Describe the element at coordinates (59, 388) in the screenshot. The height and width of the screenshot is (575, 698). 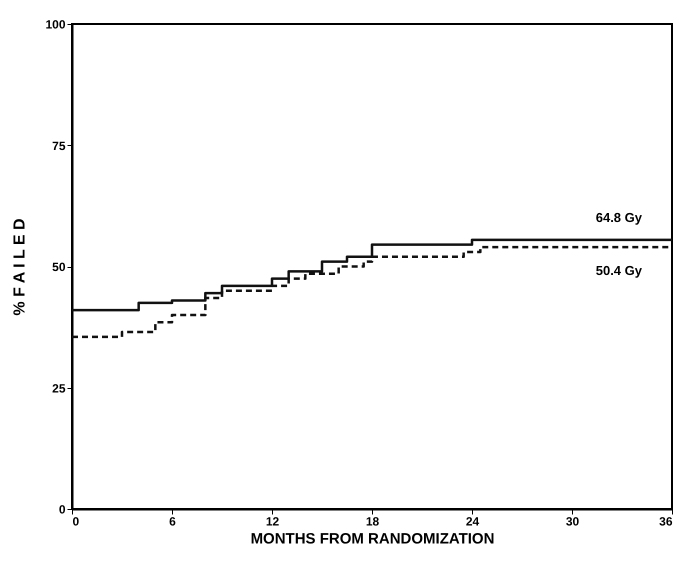
I see `y-tick-label: 25` at that location.